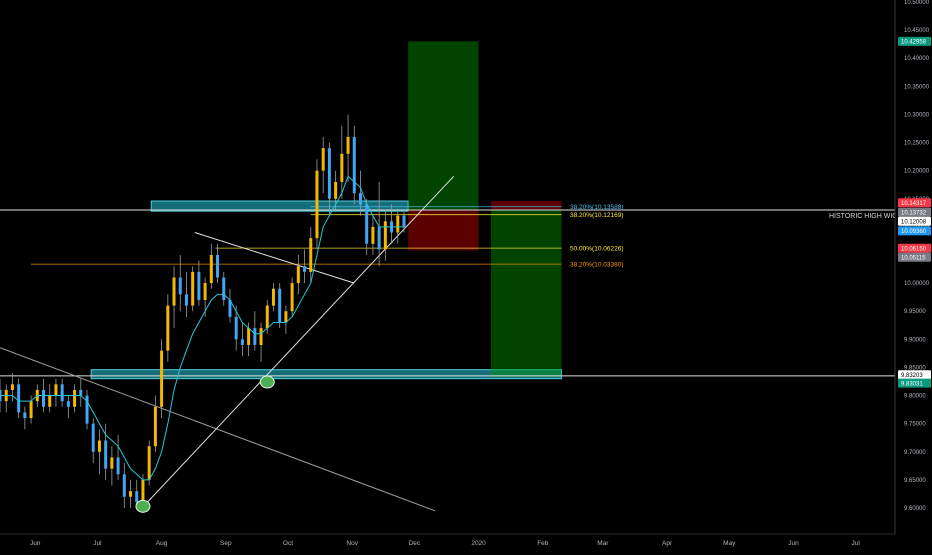  I want to click on long-position-stop-zone, so click(443, 230).